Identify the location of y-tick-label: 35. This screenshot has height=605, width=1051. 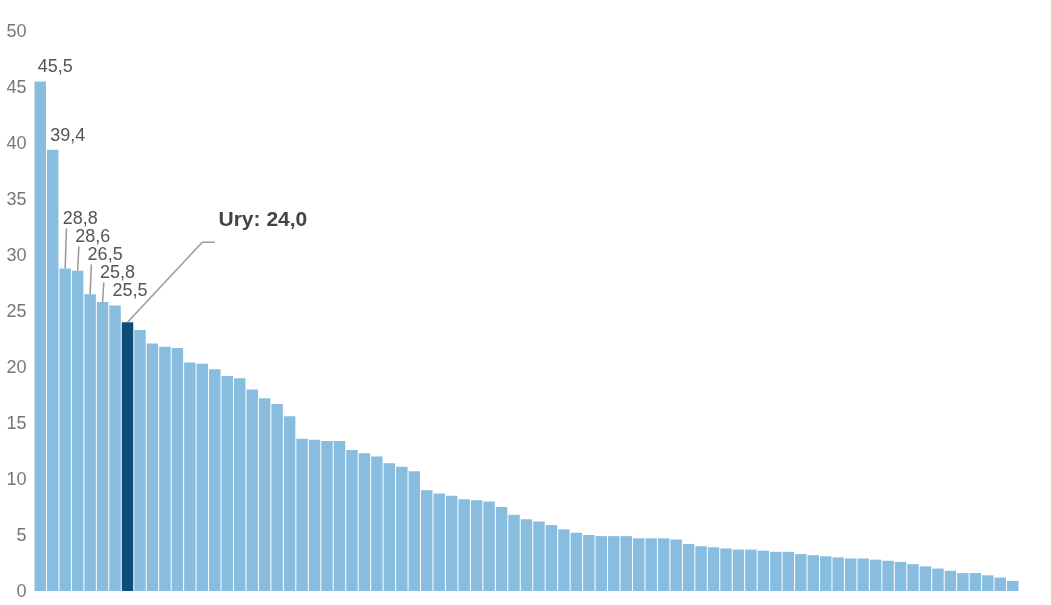
(16, 198).